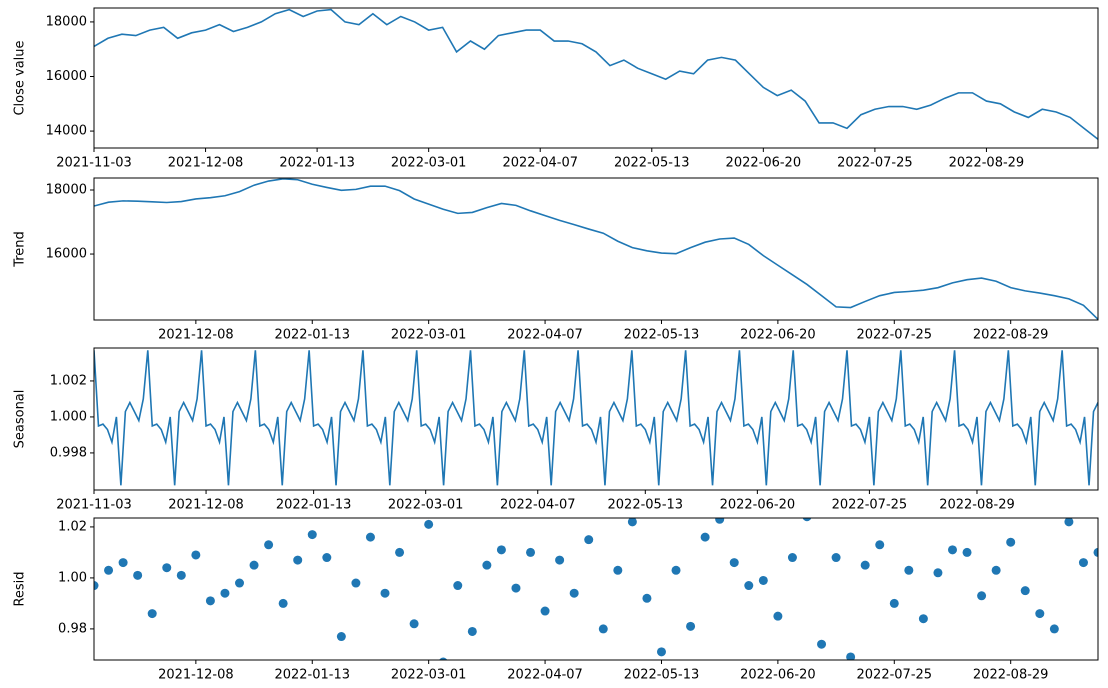 The image size is (1108, 688). What do you see at coordinates (94, 505) in the screenshot?
I see `x-tick-label: 2021-11-03` at bounding box center [94, 505].